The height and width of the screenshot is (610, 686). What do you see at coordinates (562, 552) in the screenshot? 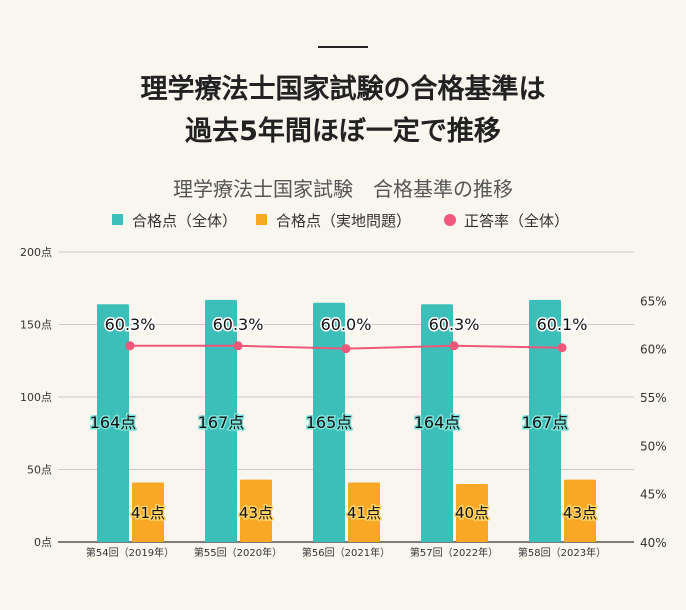
I see `x-axis-tick: 第58回（2023年）` at bounding box center [562, 552].